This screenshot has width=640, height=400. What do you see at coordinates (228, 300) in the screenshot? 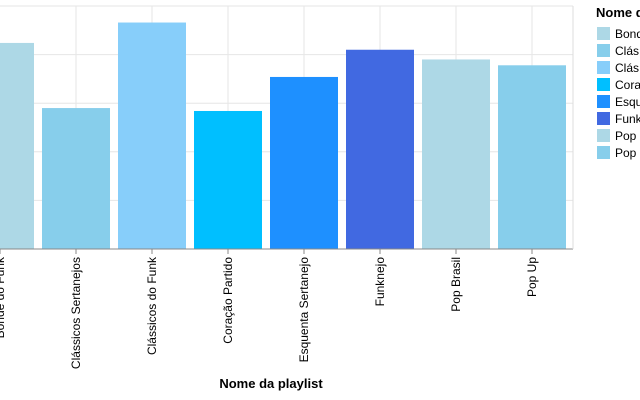
I see `x-tick-label: Coração Partido` at bounding box center [228, 300].